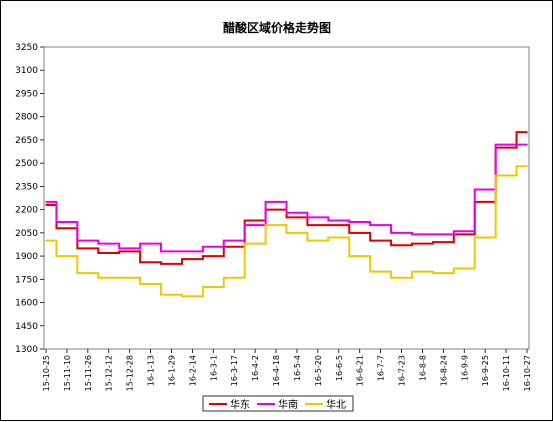 The height and width of the screenshot is (422, 553). I want to click on y-tick-label: 2950, so click(26, 94).